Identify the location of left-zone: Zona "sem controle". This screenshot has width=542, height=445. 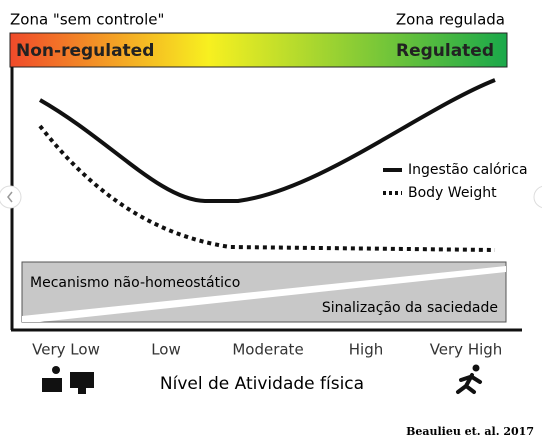
(87, 20).